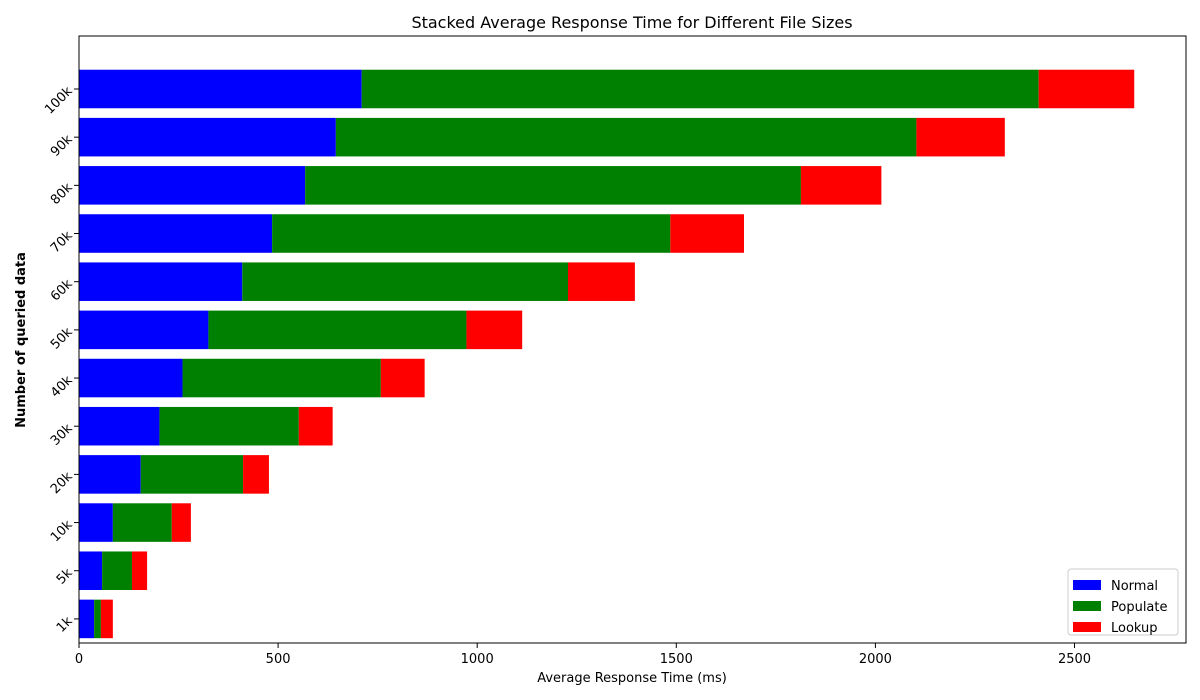  I want to click on bar-lookup-1k, so click(106, 619).